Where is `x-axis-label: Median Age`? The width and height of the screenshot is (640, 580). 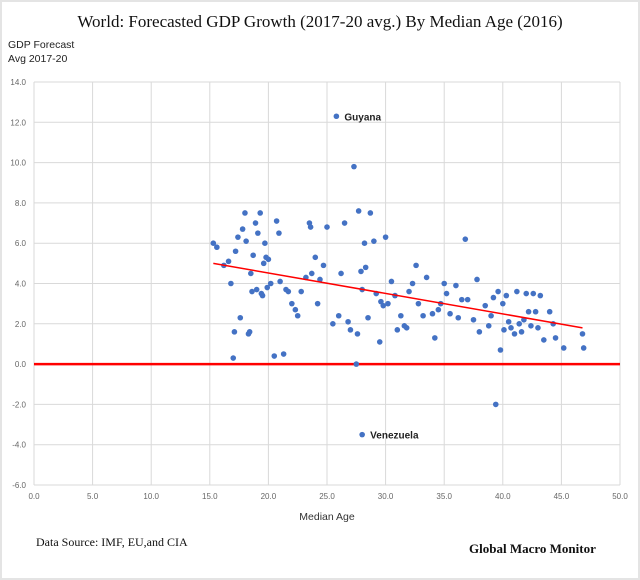 x-axis-label: Median Age is located at coordinates (327, 517).